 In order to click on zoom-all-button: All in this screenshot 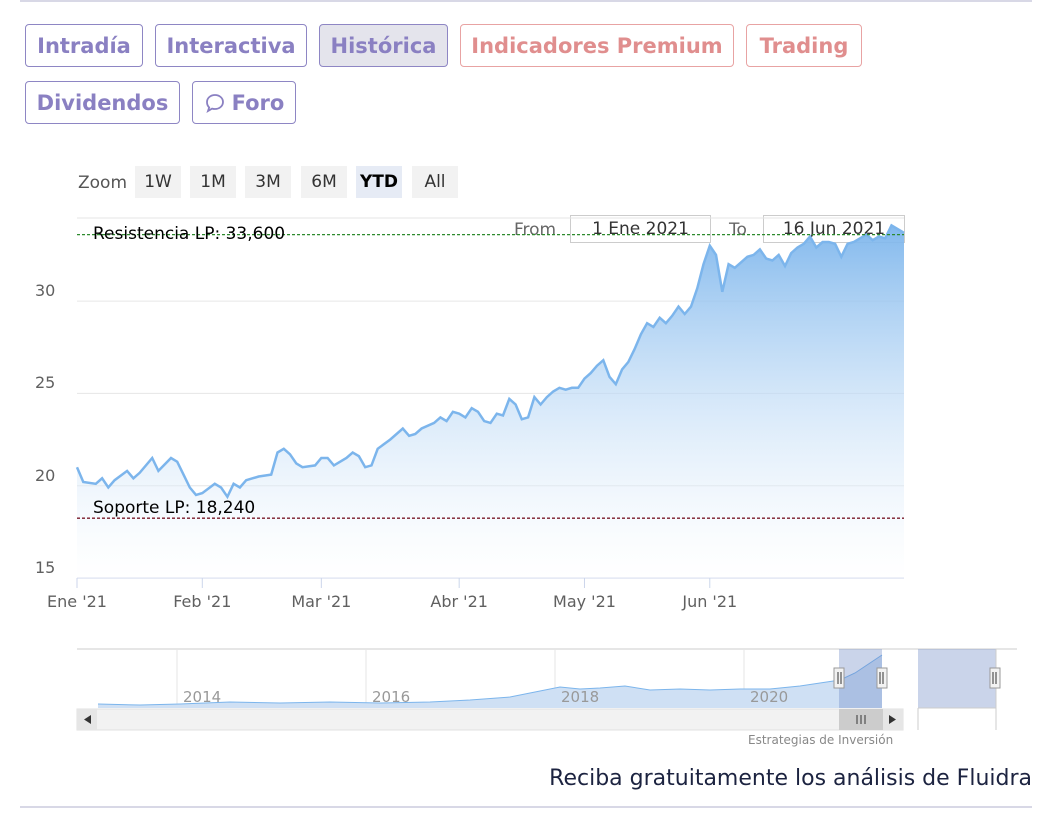, I will do `click(435, 182)`.